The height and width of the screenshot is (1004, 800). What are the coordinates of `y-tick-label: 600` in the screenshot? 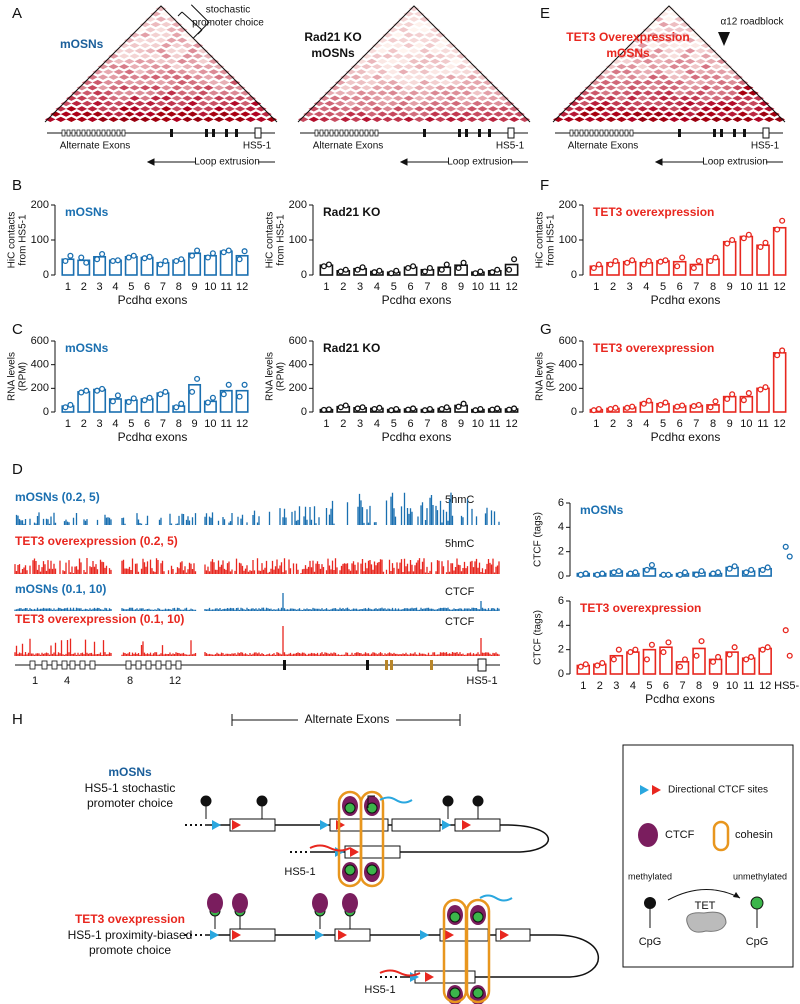 It's located at (40, 341).